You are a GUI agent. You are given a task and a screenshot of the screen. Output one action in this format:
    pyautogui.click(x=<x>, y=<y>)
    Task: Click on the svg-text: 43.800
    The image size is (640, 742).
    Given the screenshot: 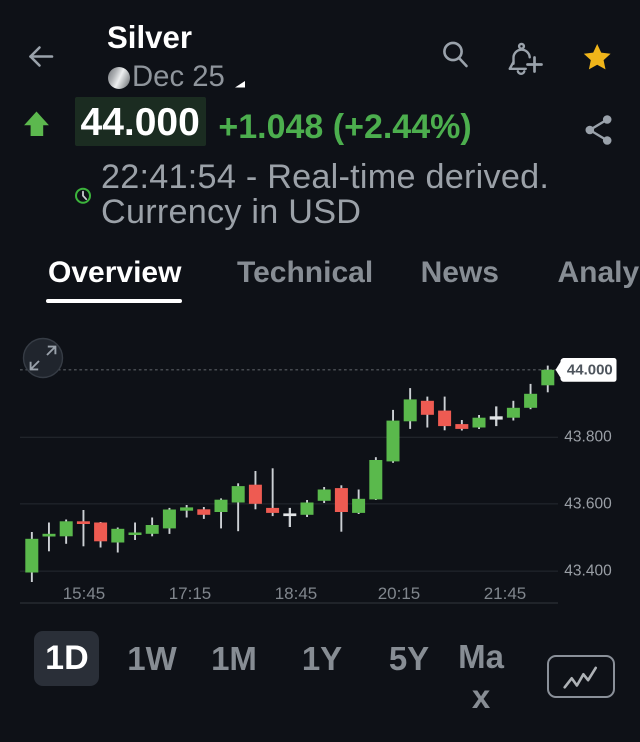 What is the action you would take?
    pyautogui.click(x=588, y=436)
    